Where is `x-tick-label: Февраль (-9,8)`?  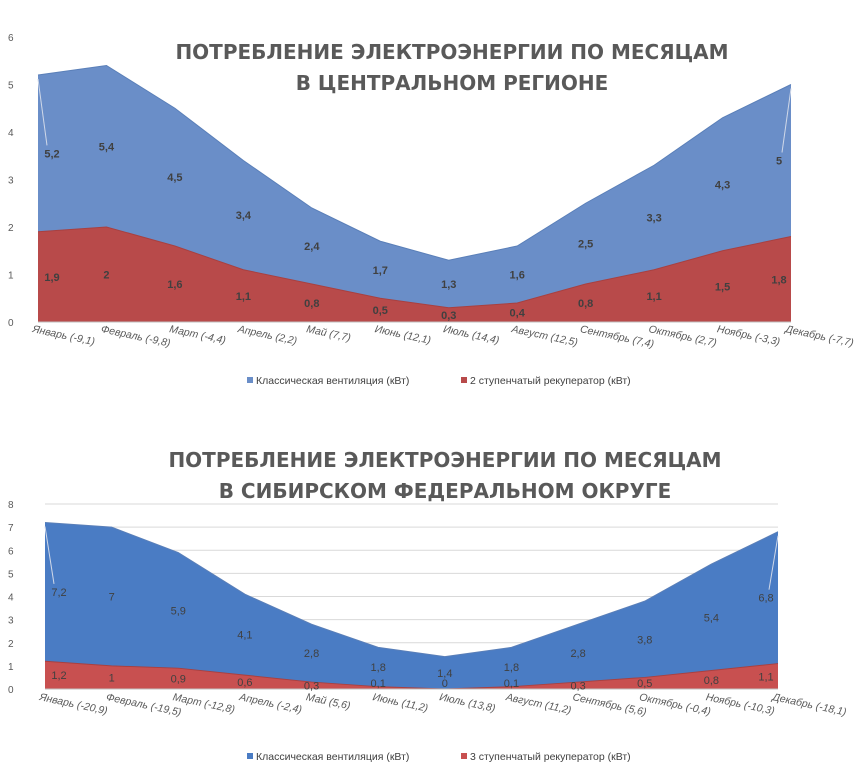 x-tick-label: Февраль (-9,8) is located at coordinates (136, 336).